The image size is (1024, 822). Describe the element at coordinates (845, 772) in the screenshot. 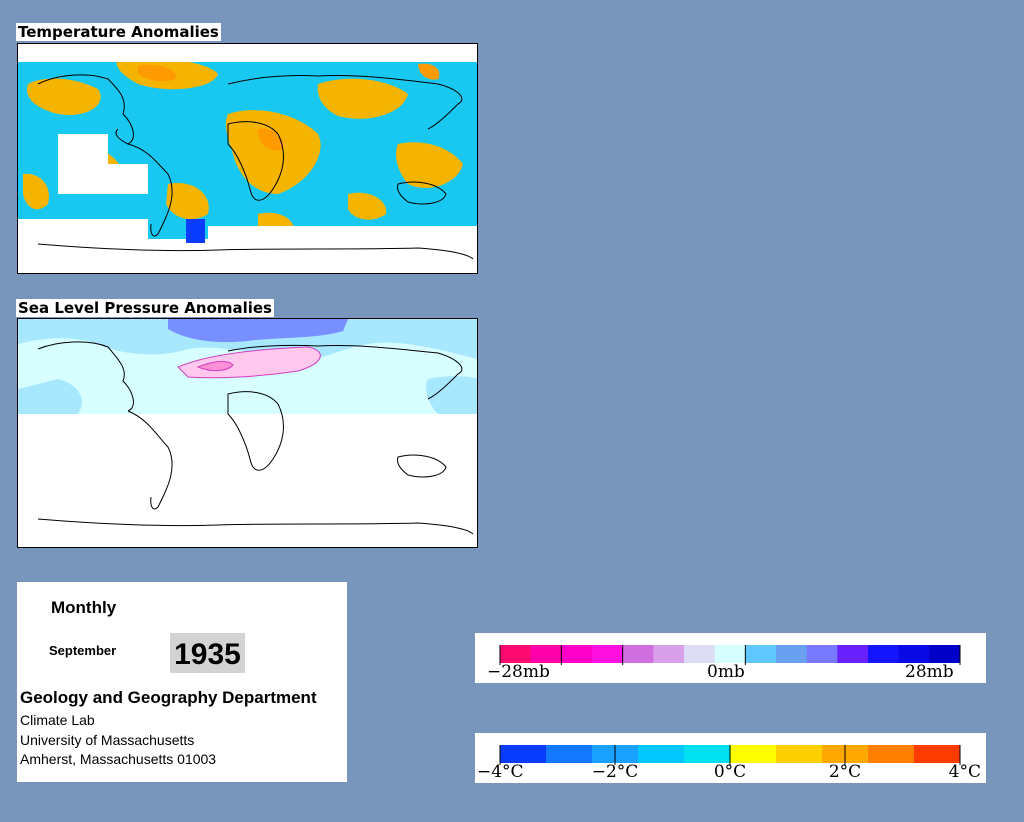

I see `temperature-tick-label: 2°C` at that location.